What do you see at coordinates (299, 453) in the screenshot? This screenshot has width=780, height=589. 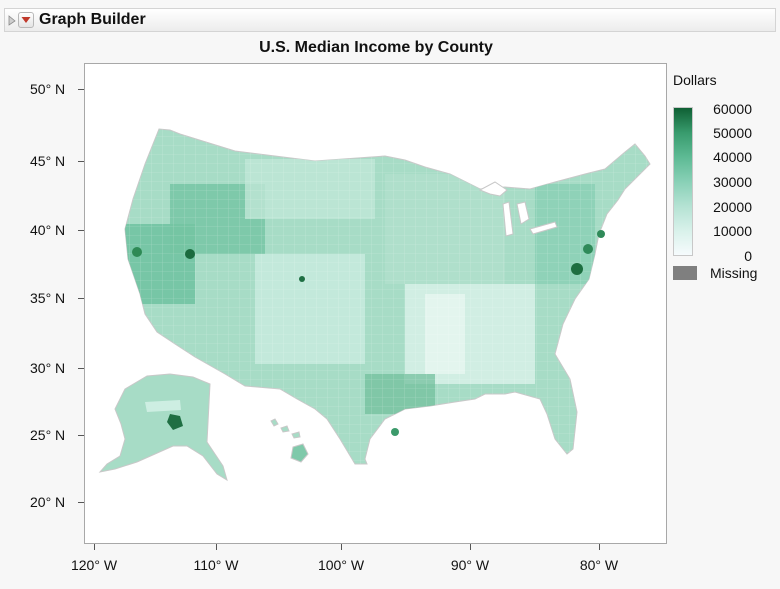 I see `hawaii-big-island` at bounding box center [299, 453].